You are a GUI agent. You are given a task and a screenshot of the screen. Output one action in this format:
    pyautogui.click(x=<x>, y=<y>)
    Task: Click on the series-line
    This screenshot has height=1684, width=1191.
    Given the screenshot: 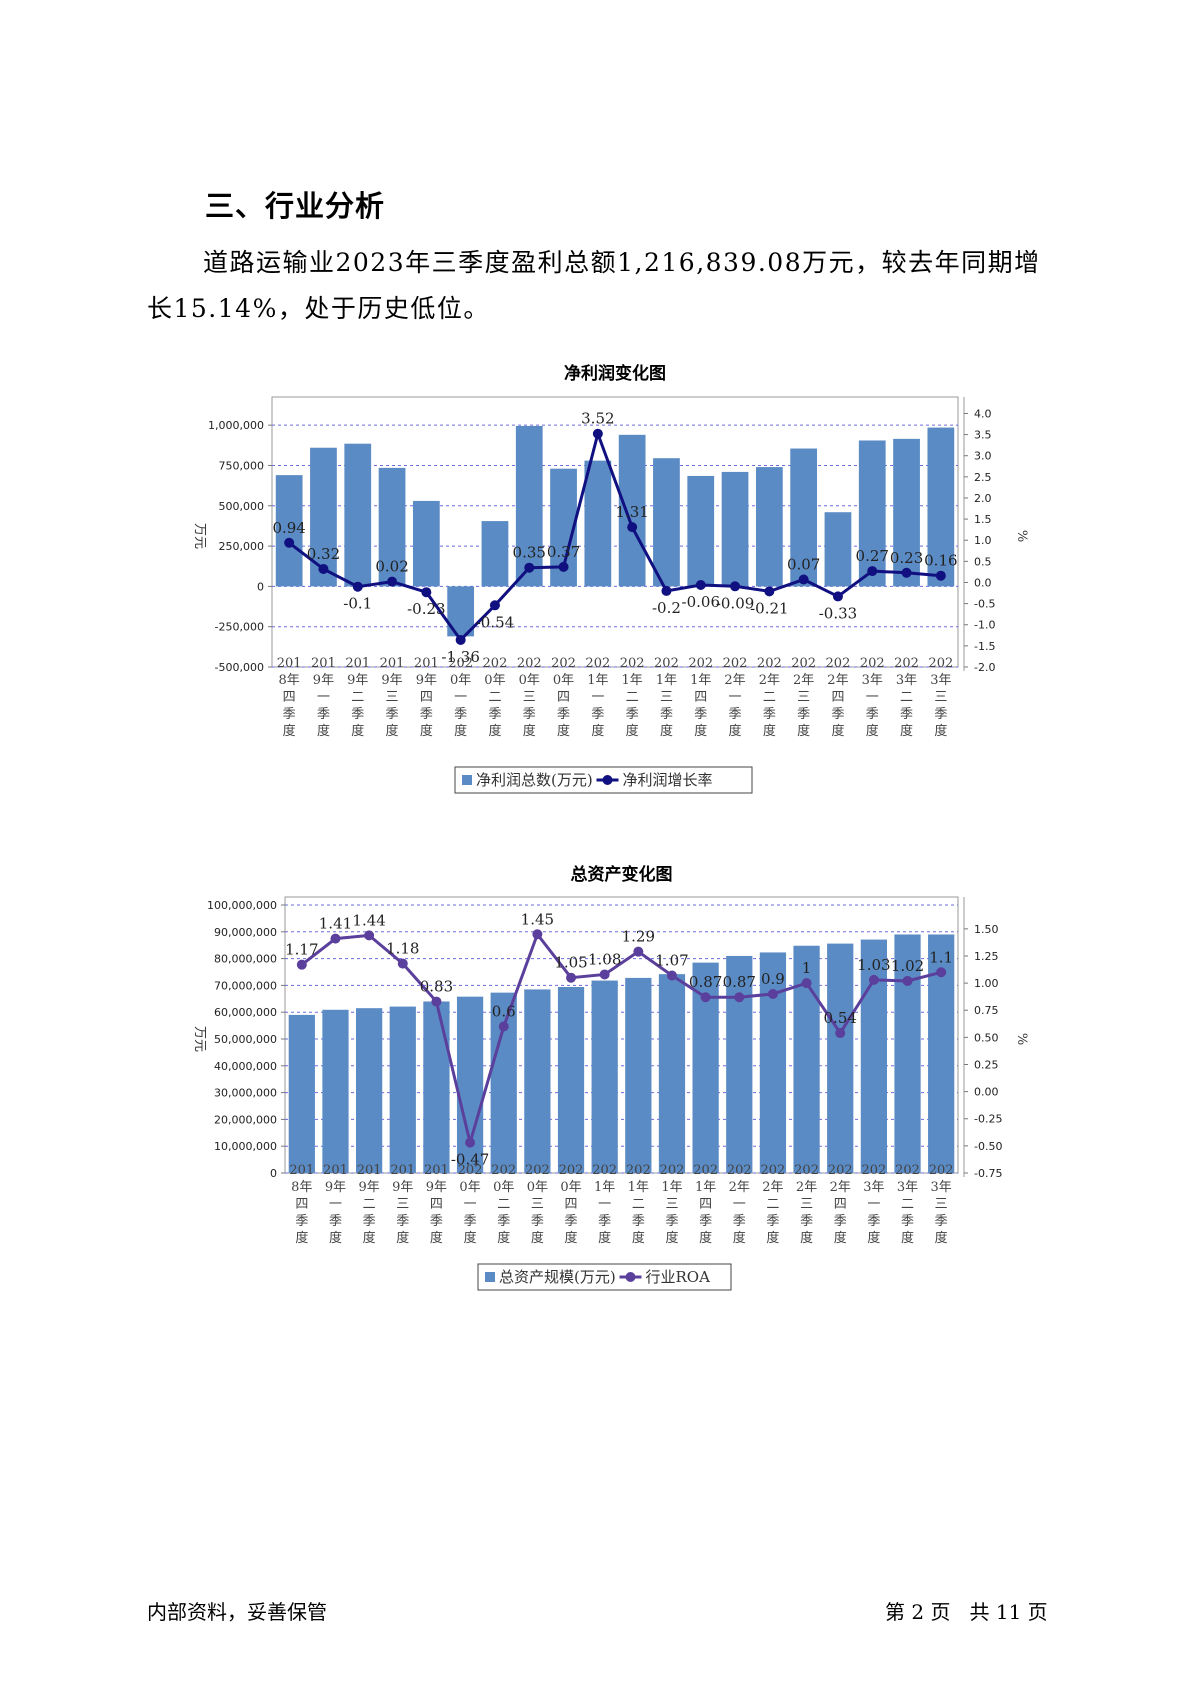 What is the action you would take?
    pyautogui.click(x=614, y=535)
    